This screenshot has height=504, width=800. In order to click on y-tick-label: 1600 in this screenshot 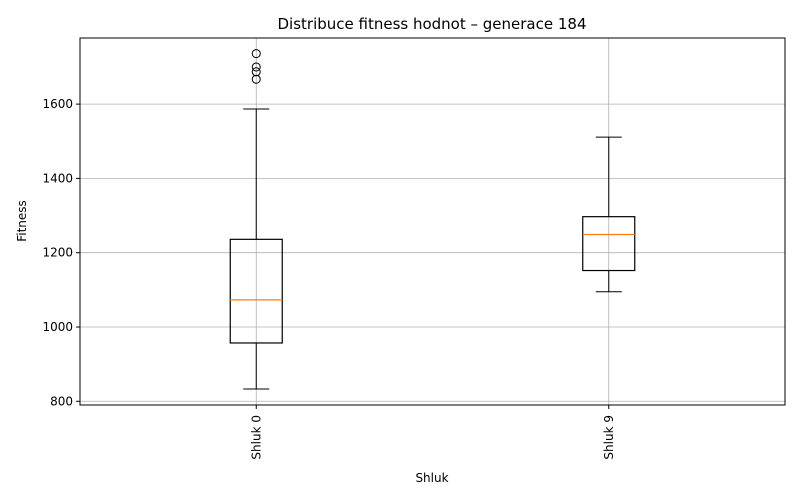, I will do `click(57, 104)`.